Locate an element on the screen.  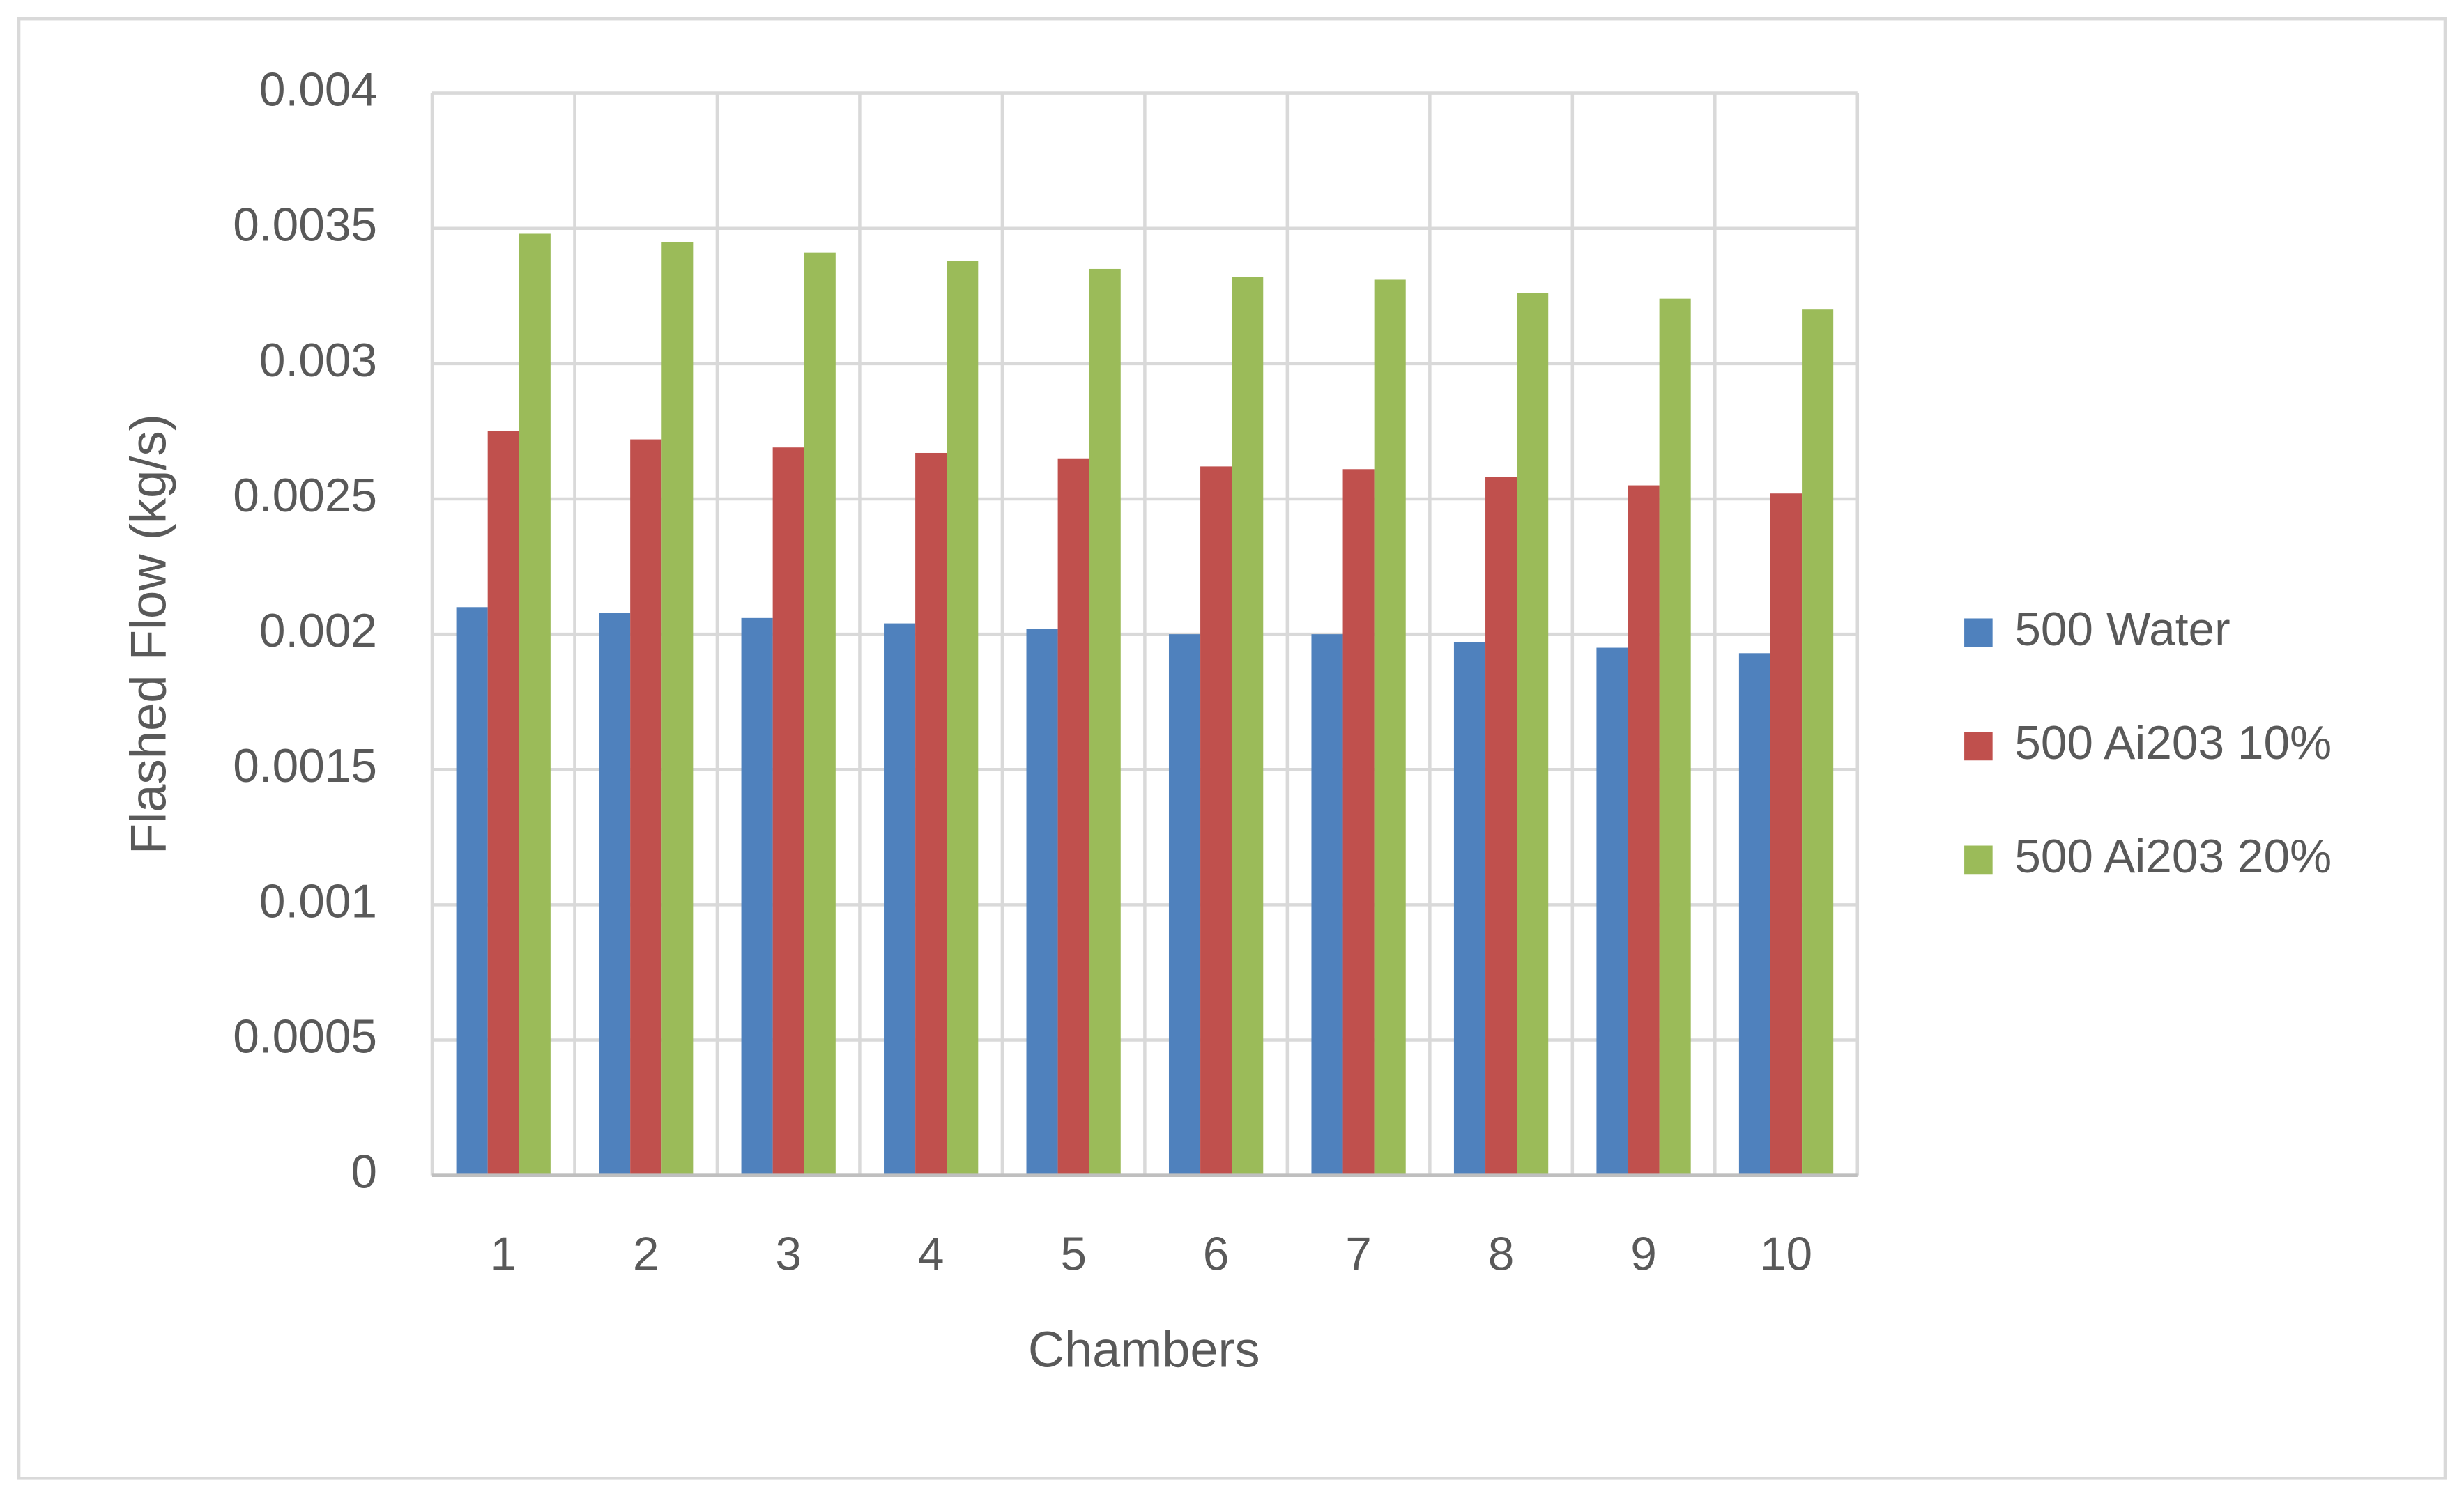
x-tick-label: 10 is located at coordinates (1786, 1254).